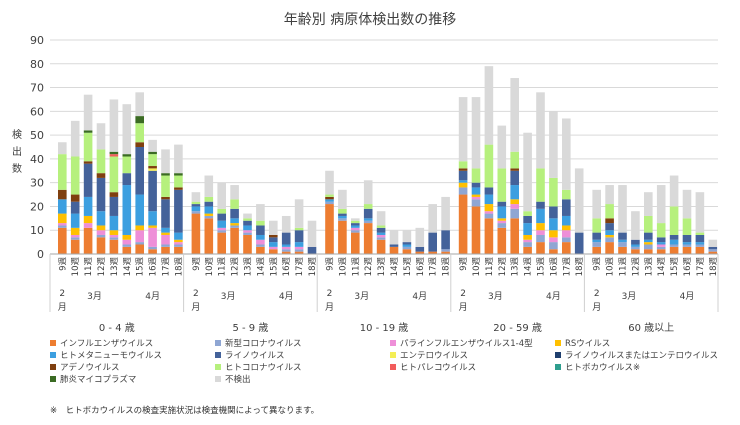 The image size is (740, 425). Describe the element at coordinates (651, 328) in the screenshot. I see `group-label: 60 歳以上` at that location.